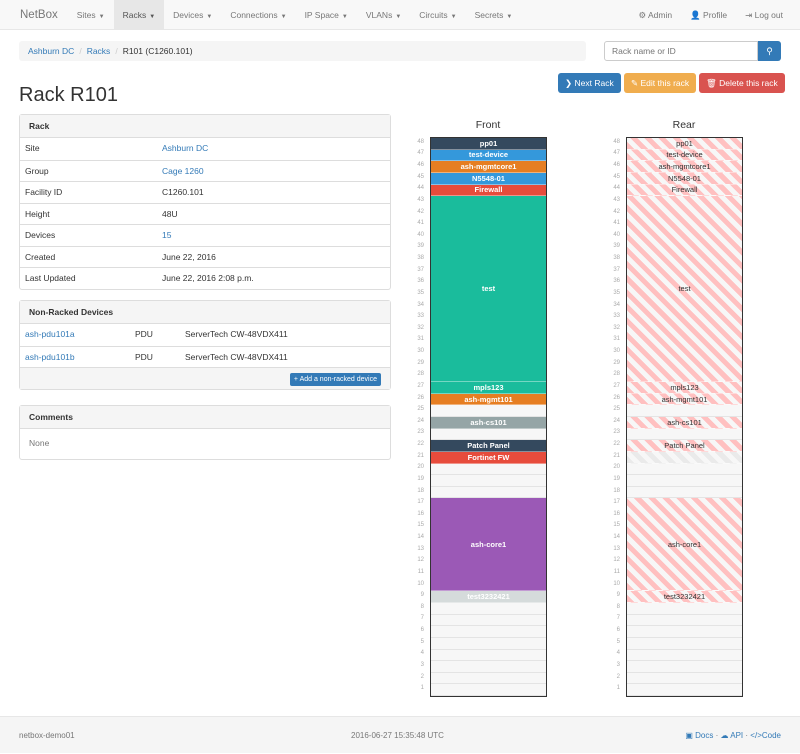 This screenshot has height=754, width=800. What do you see at coordinates (684, 457) in the screenshot?
I see `rack-device-rear` at bounding box center [684, 457].